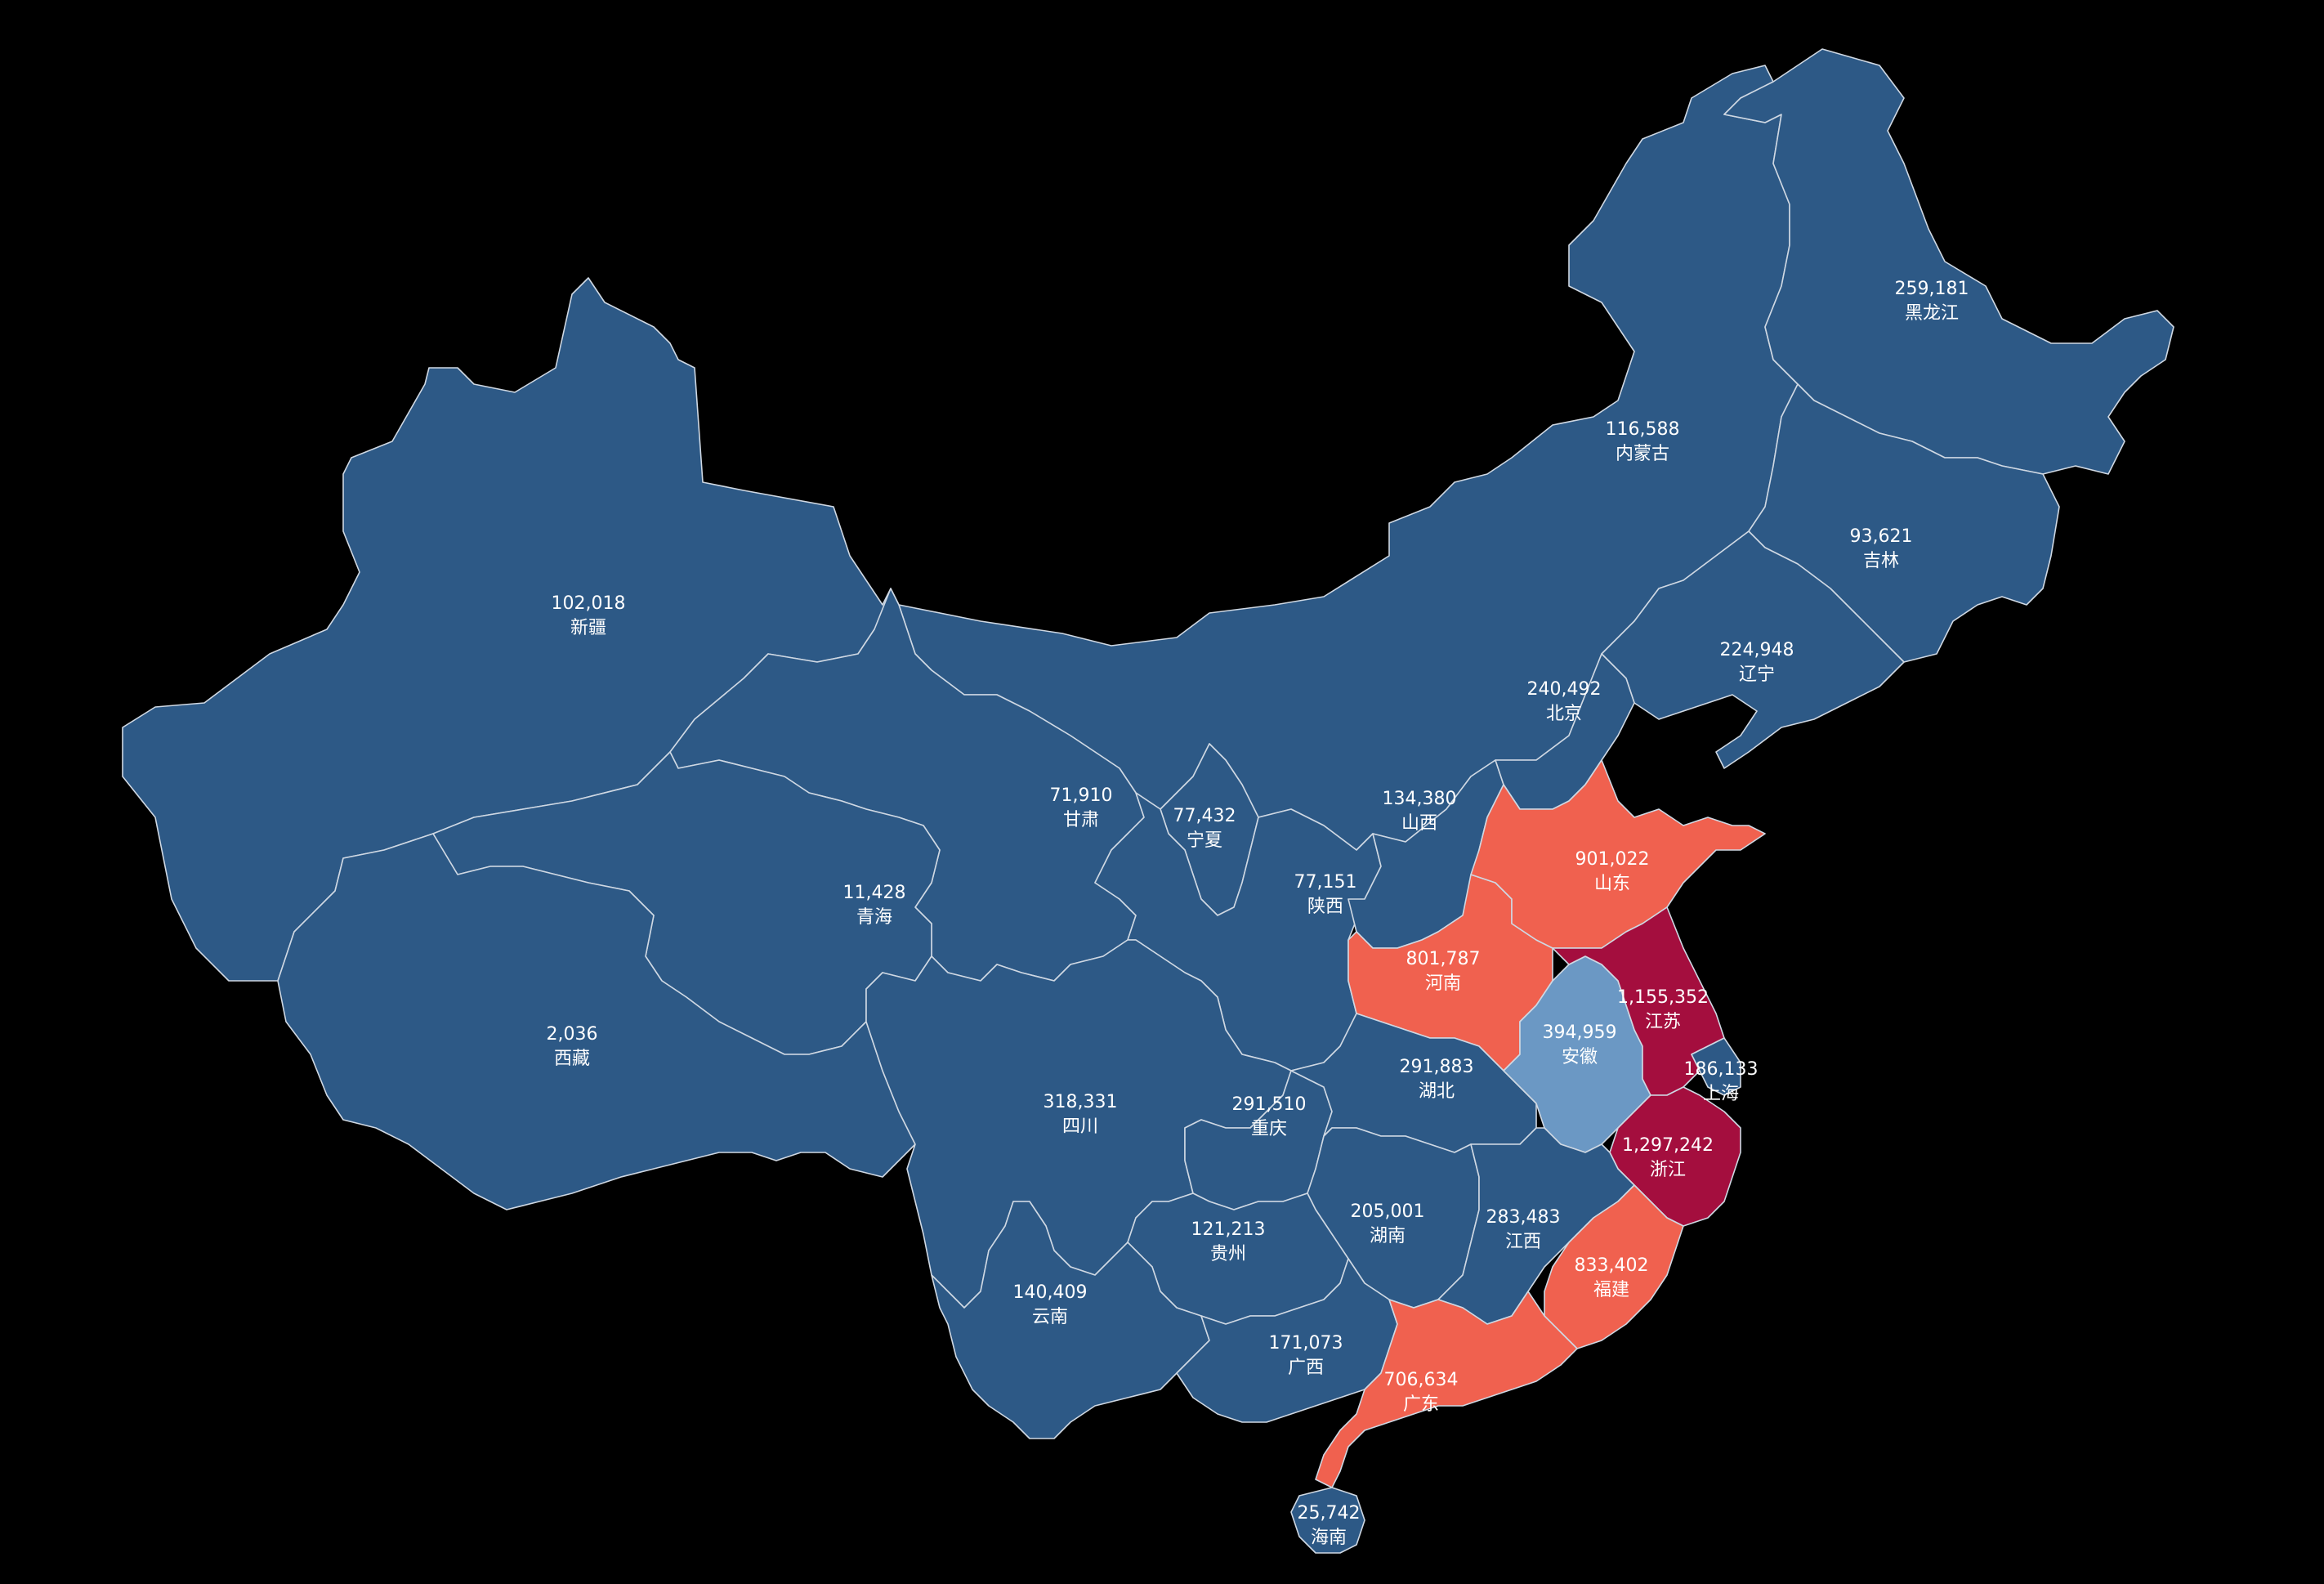 This screenshot has height=1584, width=2324. Describe the element at coordinates (1443, 971) in the screenshot. I see `label-henan: 801,787 河南` at that location.